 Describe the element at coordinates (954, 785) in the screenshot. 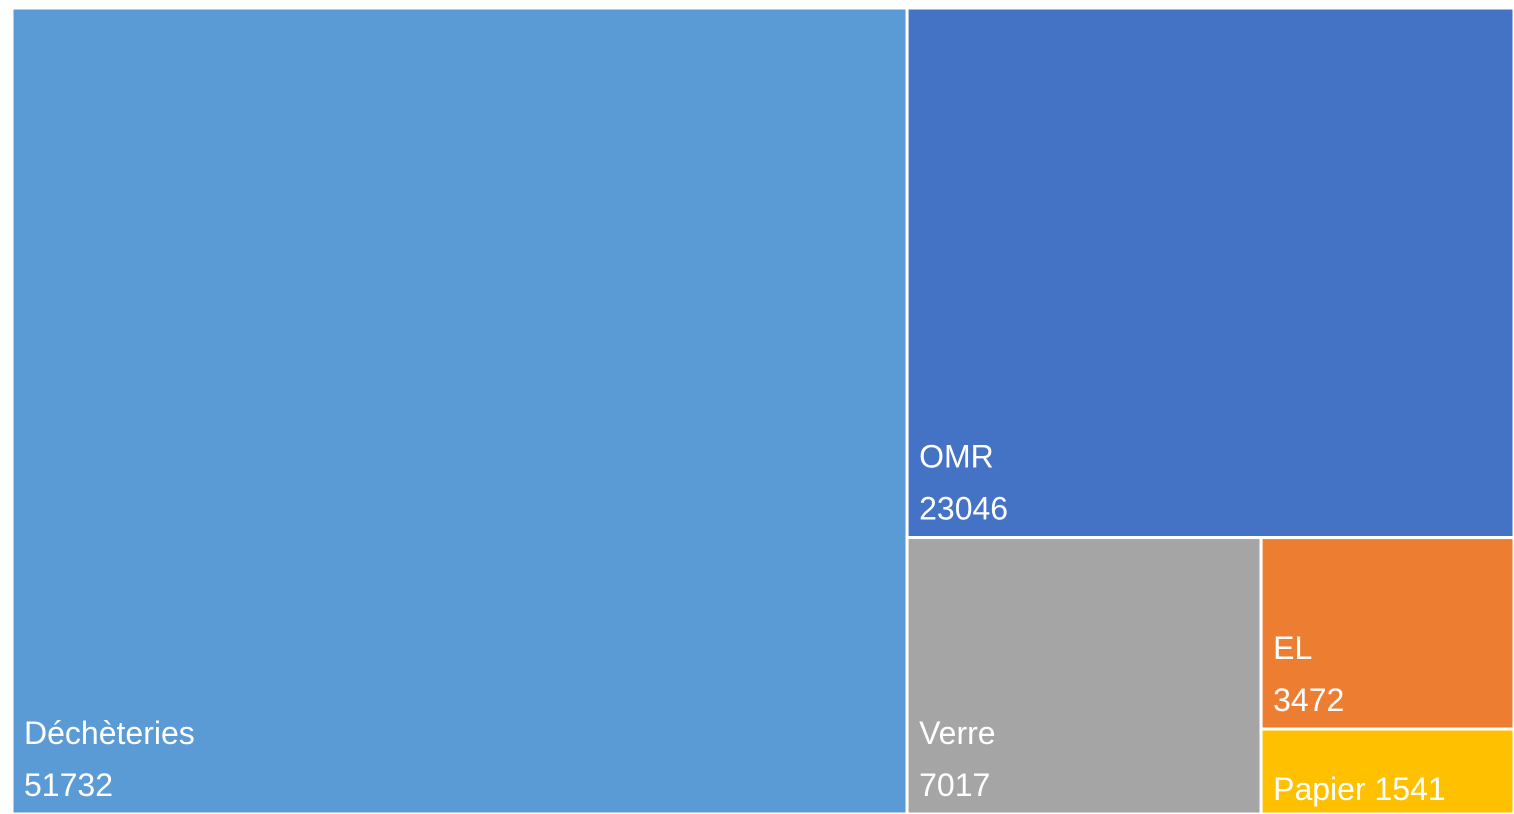

I see `value-label: 7017` at that location.